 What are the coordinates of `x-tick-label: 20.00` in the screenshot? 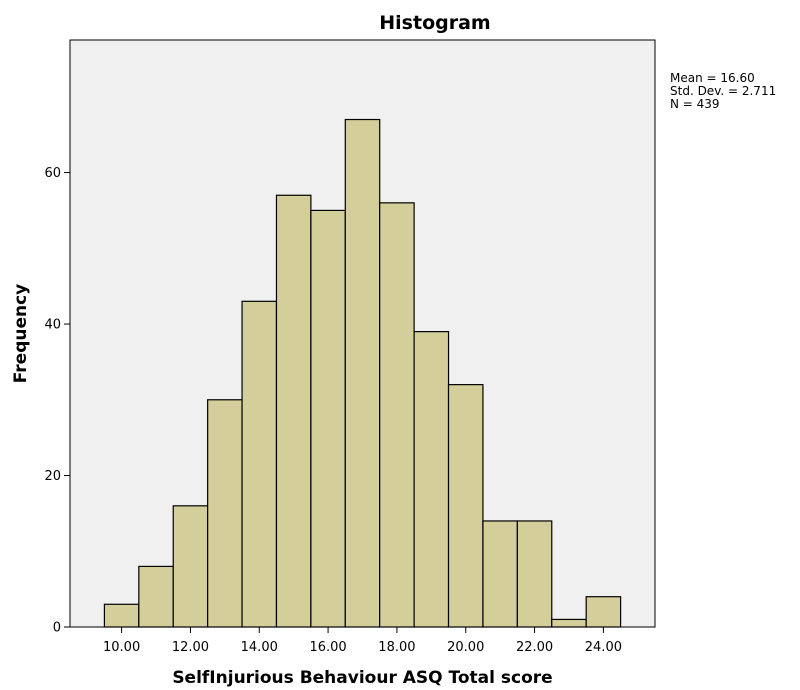 It's located at (465, 647).